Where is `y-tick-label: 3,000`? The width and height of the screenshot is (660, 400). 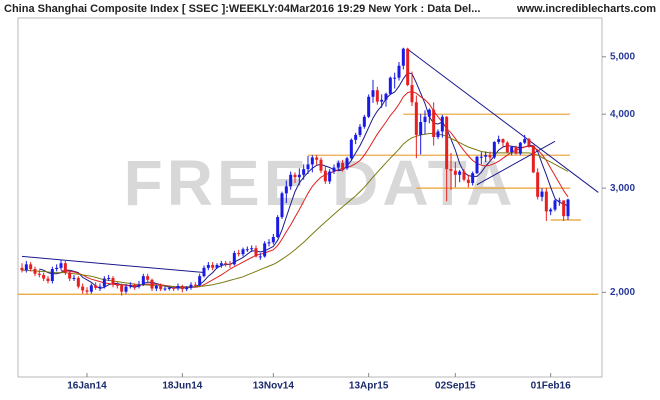
y-tick-label: 3,000 is located at coordinates (622, 188).